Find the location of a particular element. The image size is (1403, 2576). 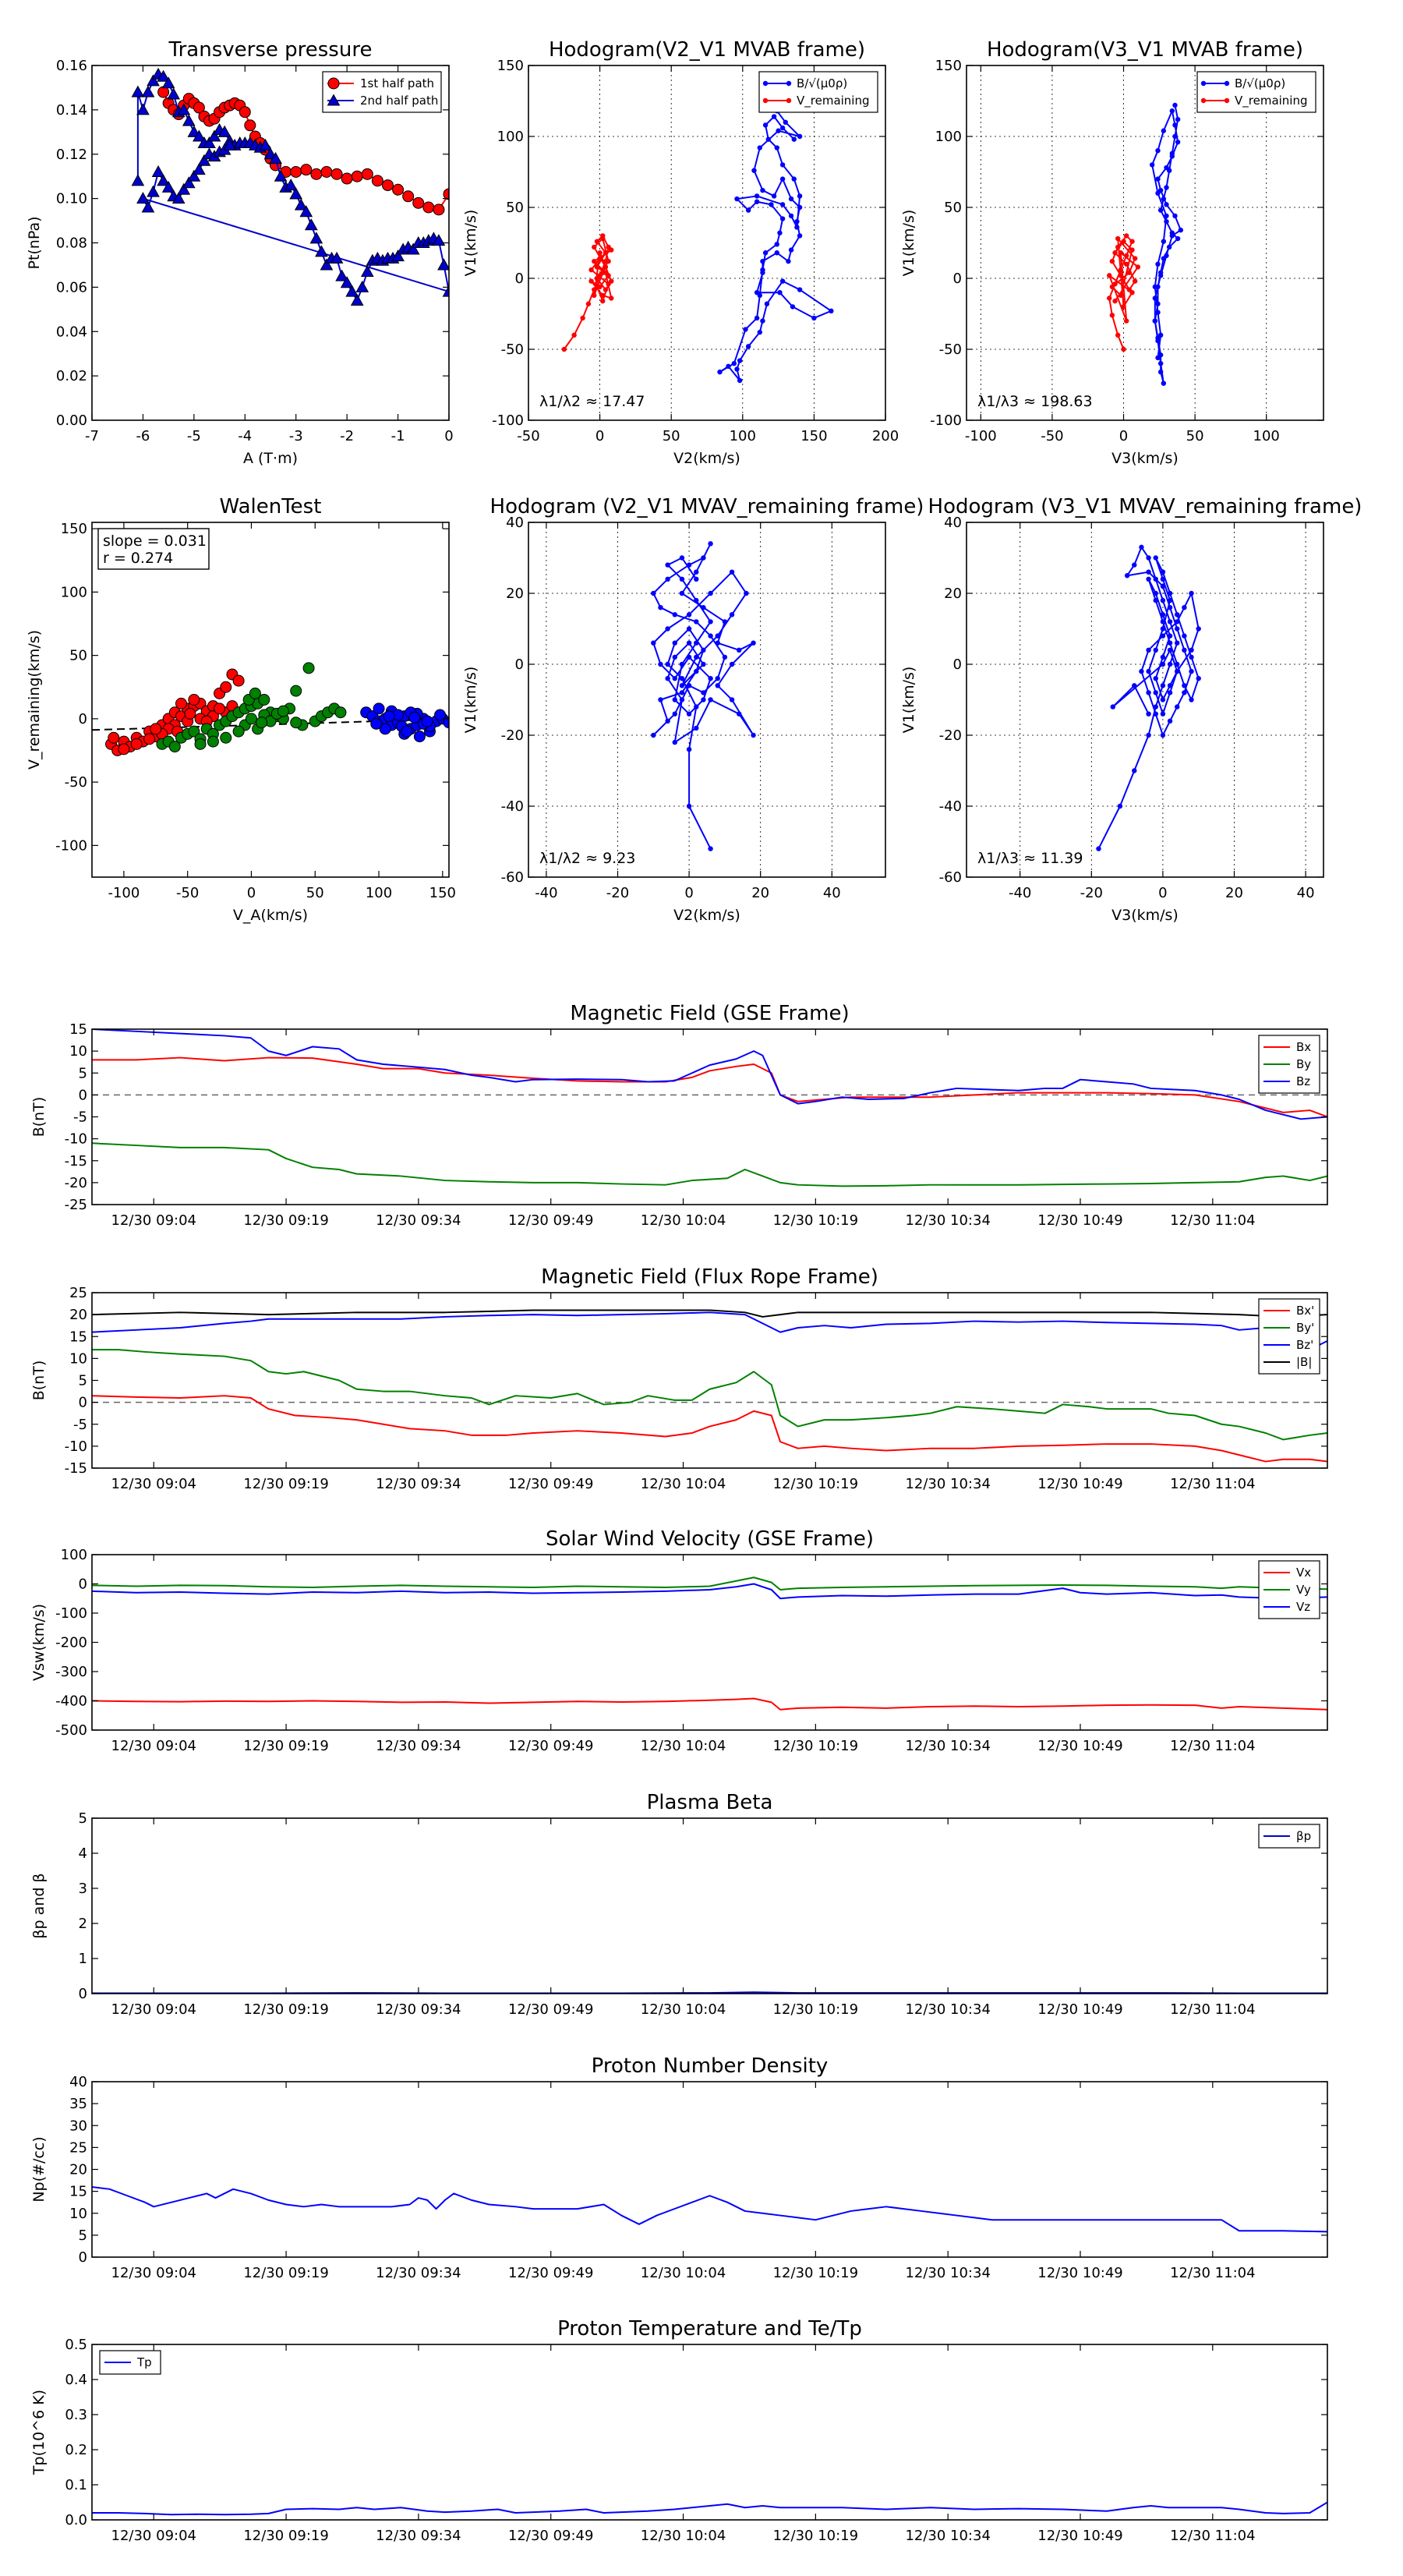

magnetic-field-flux-rope-series is located at coordinates (709, 1386).